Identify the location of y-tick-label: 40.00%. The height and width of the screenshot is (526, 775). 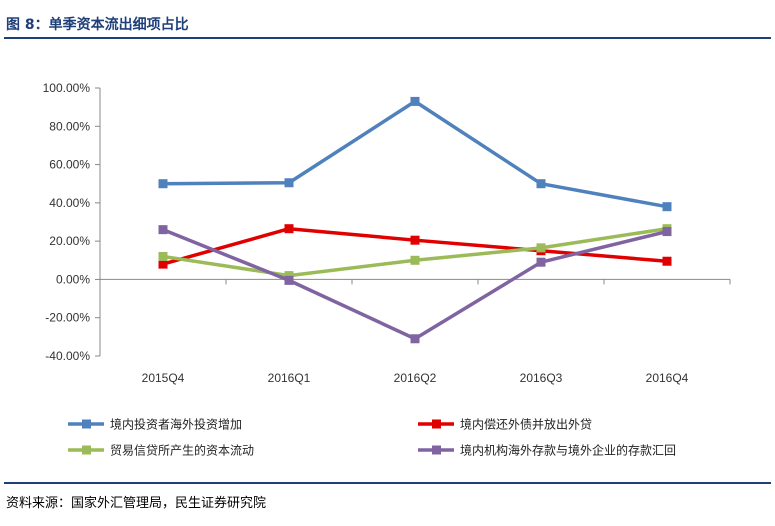
(69, 203).